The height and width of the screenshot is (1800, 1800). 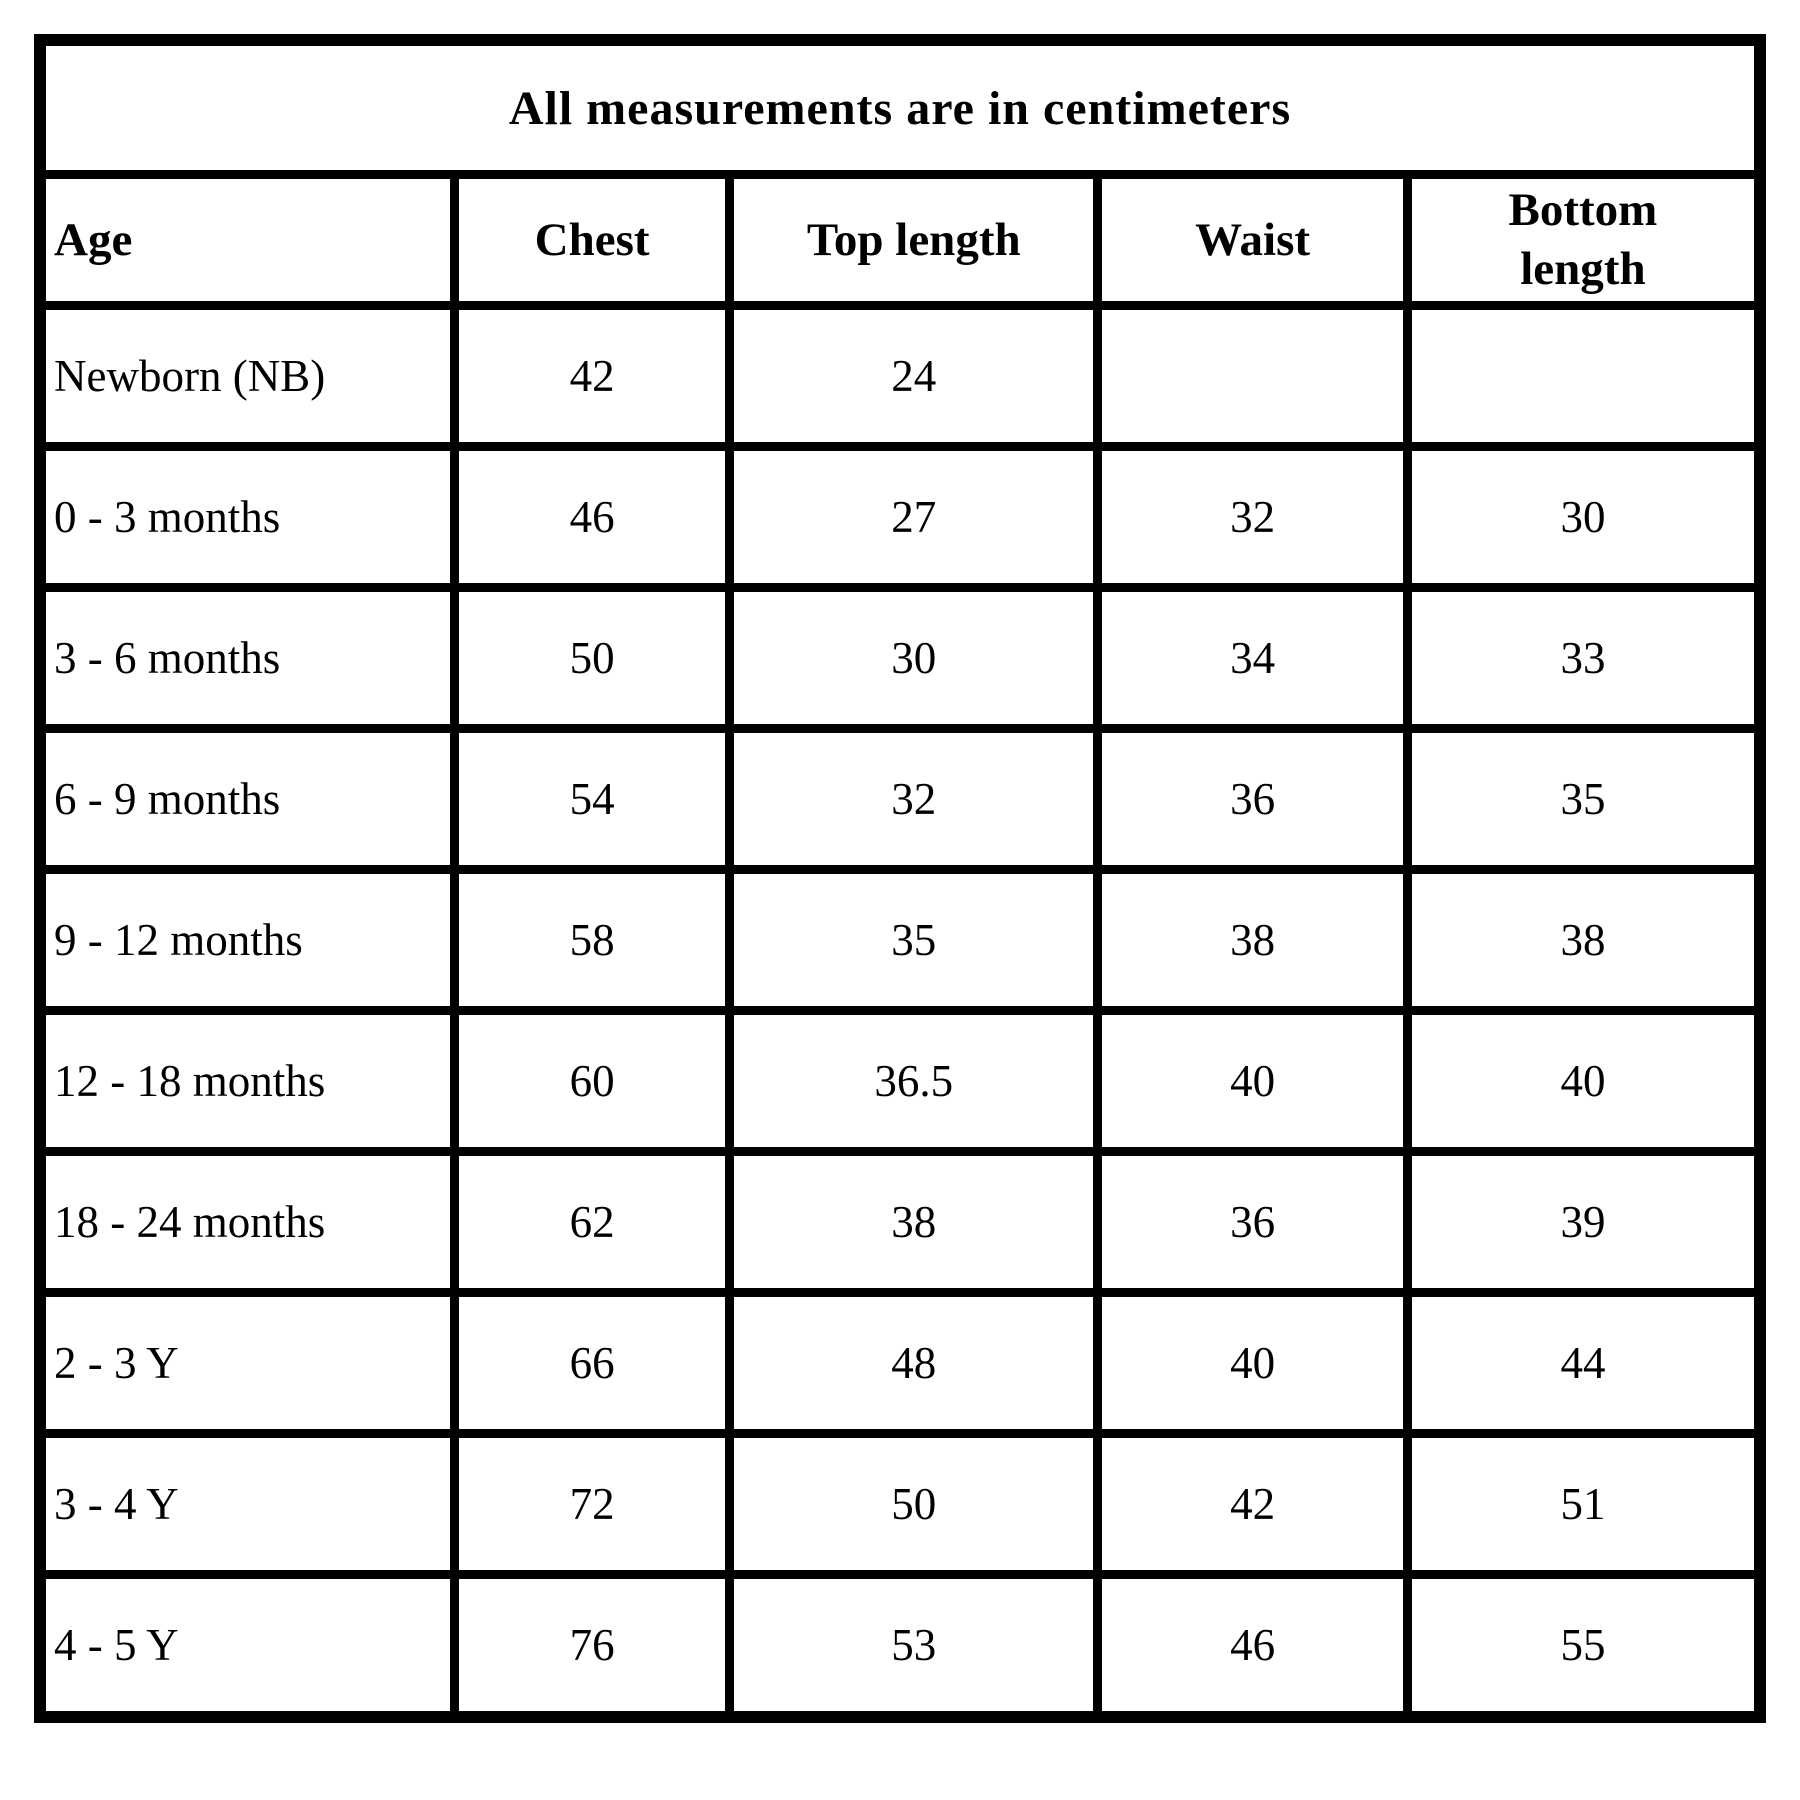 What do you see at coordinates (1583, 1081) in the screenshot?
I see `bottom-length-cell: 40` at bounding box center [1583, 1081].